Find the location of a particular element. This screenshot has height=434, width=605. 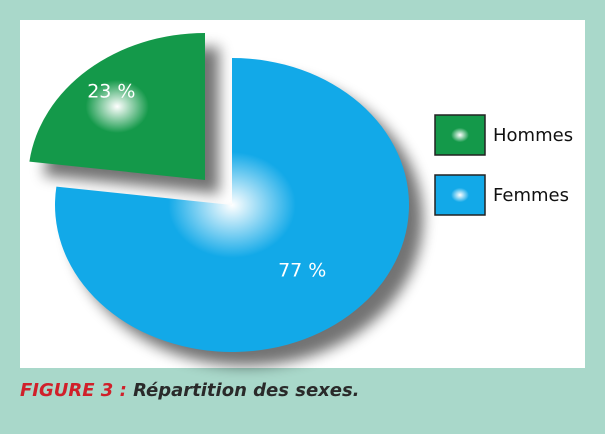

legend-label: Hommes is located at coordinates (533, 135).